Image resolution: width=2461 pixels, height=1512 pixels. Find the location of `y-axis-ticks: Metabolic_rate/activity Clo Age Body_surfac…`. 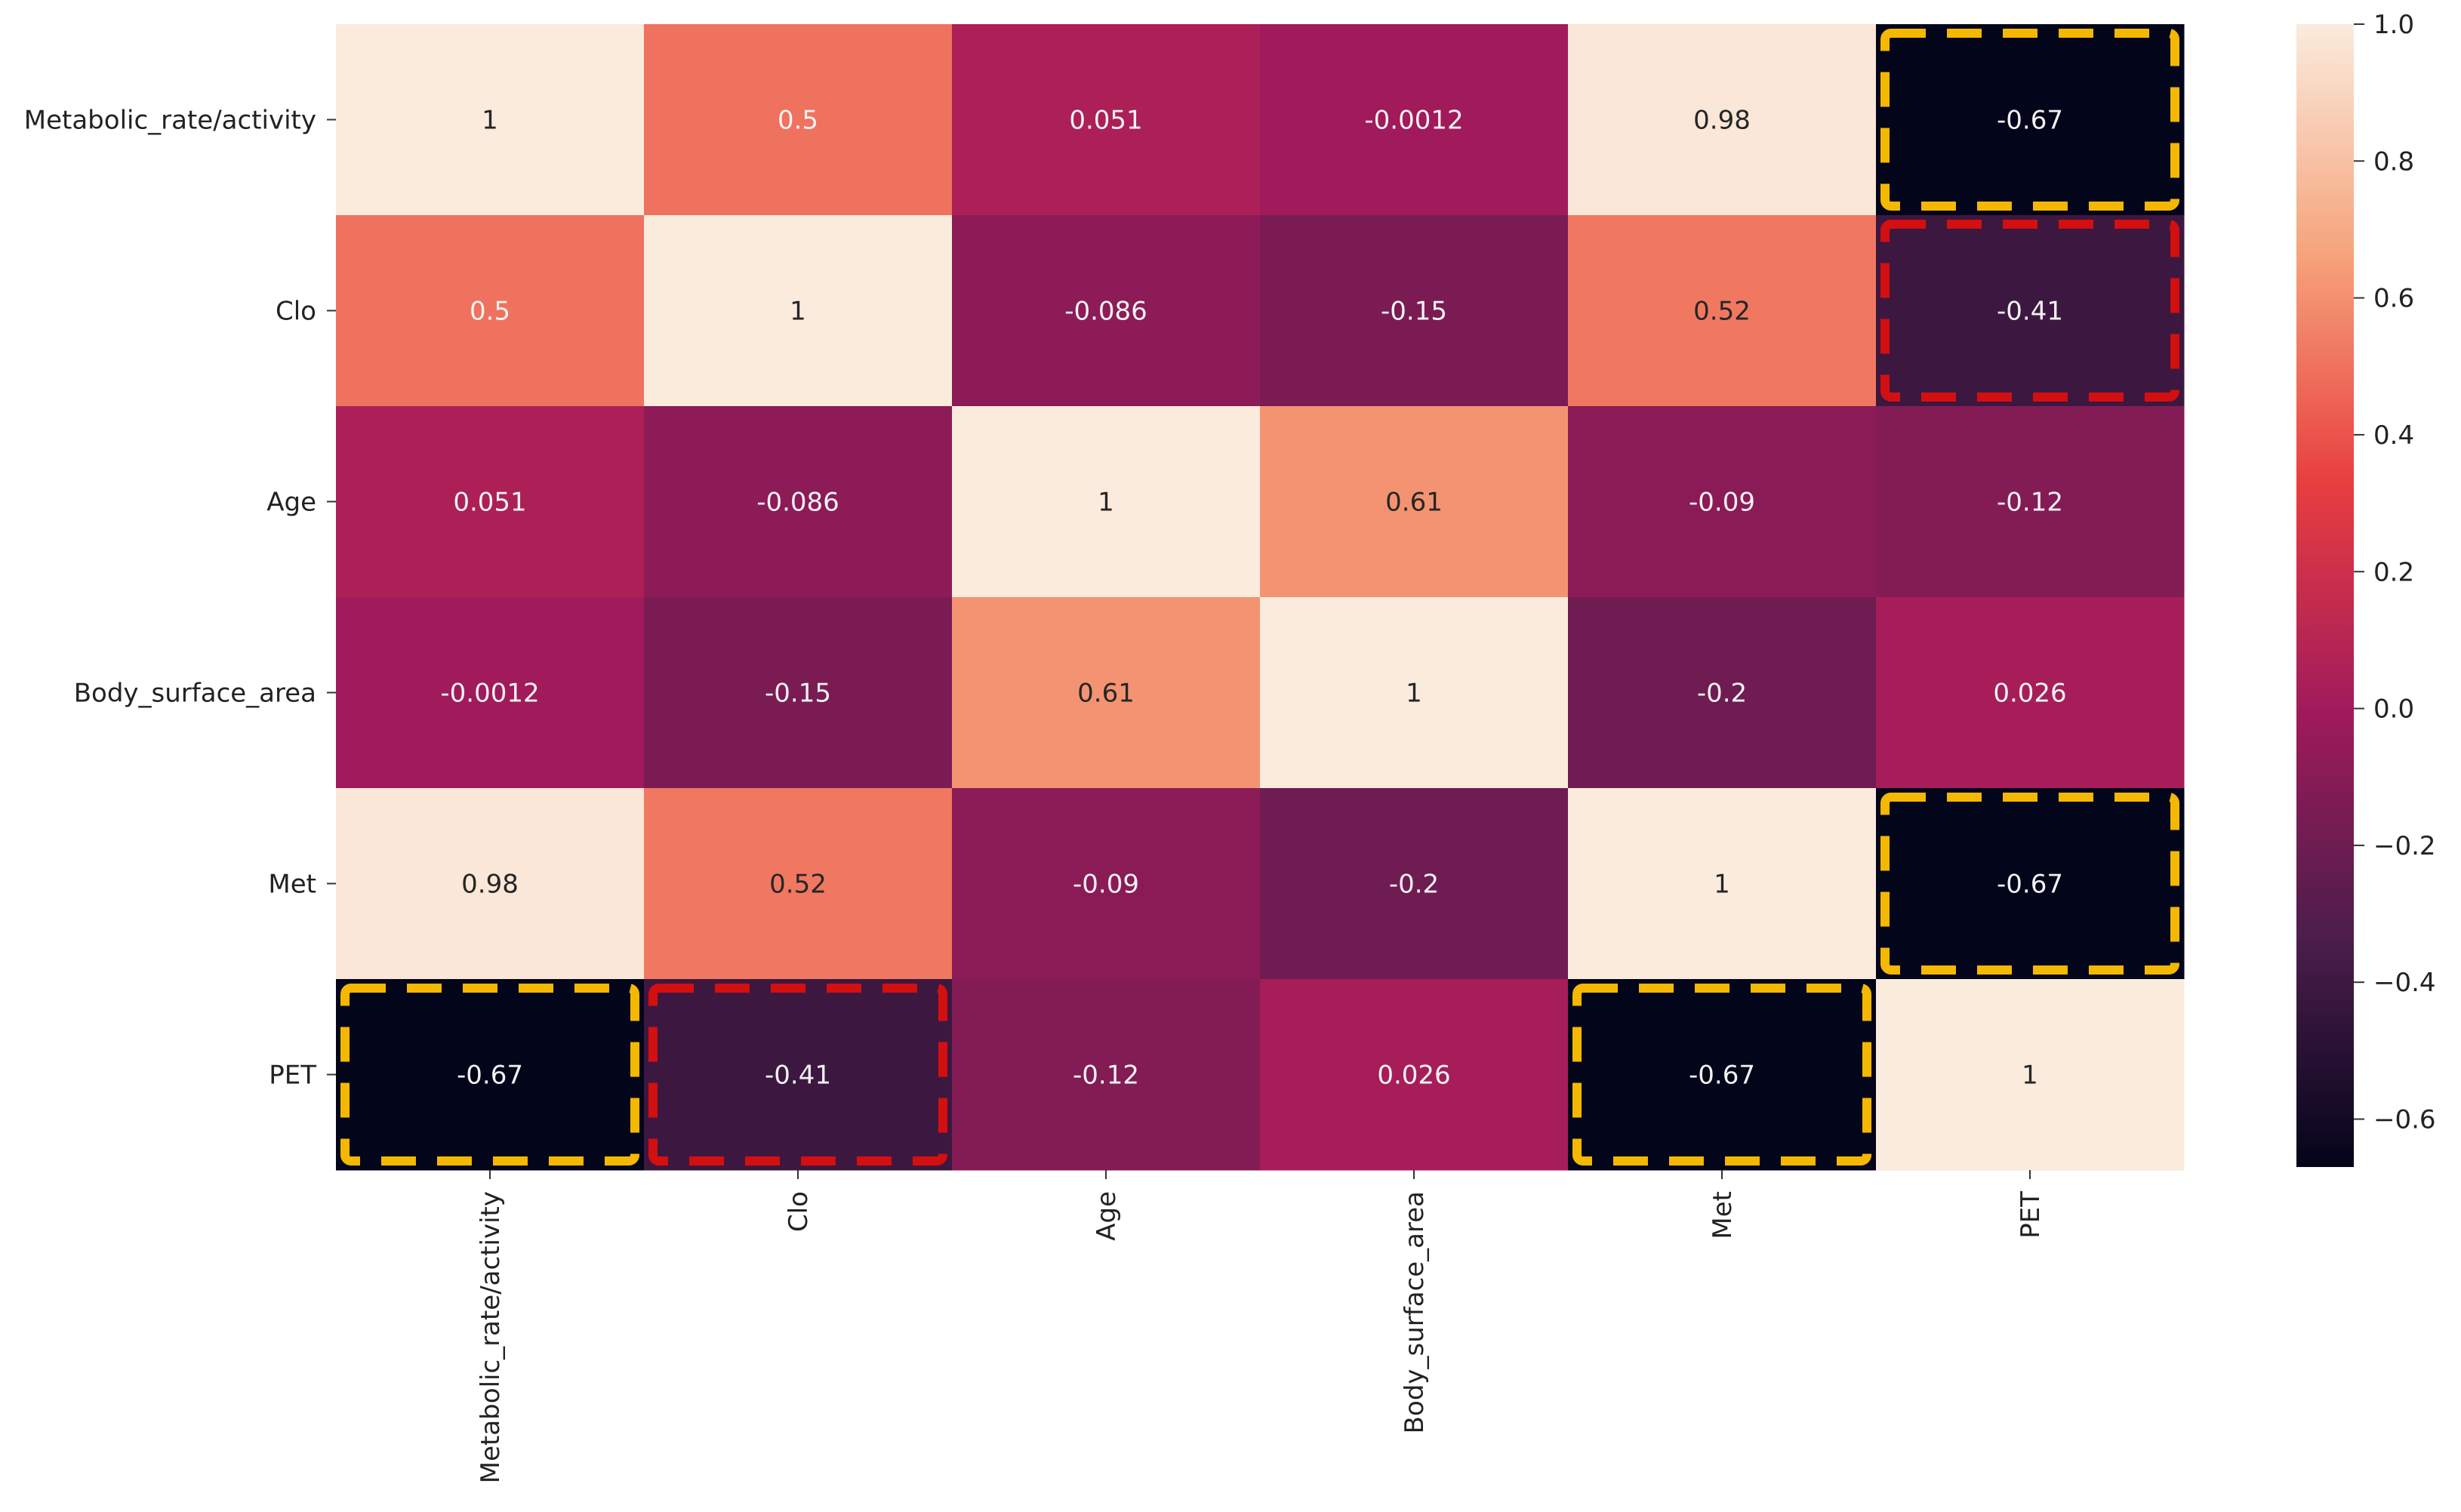

y-axis-ticks: Metabolic_rate/activity Clo Age Body_surfac… is located at coordinates (180, 598).